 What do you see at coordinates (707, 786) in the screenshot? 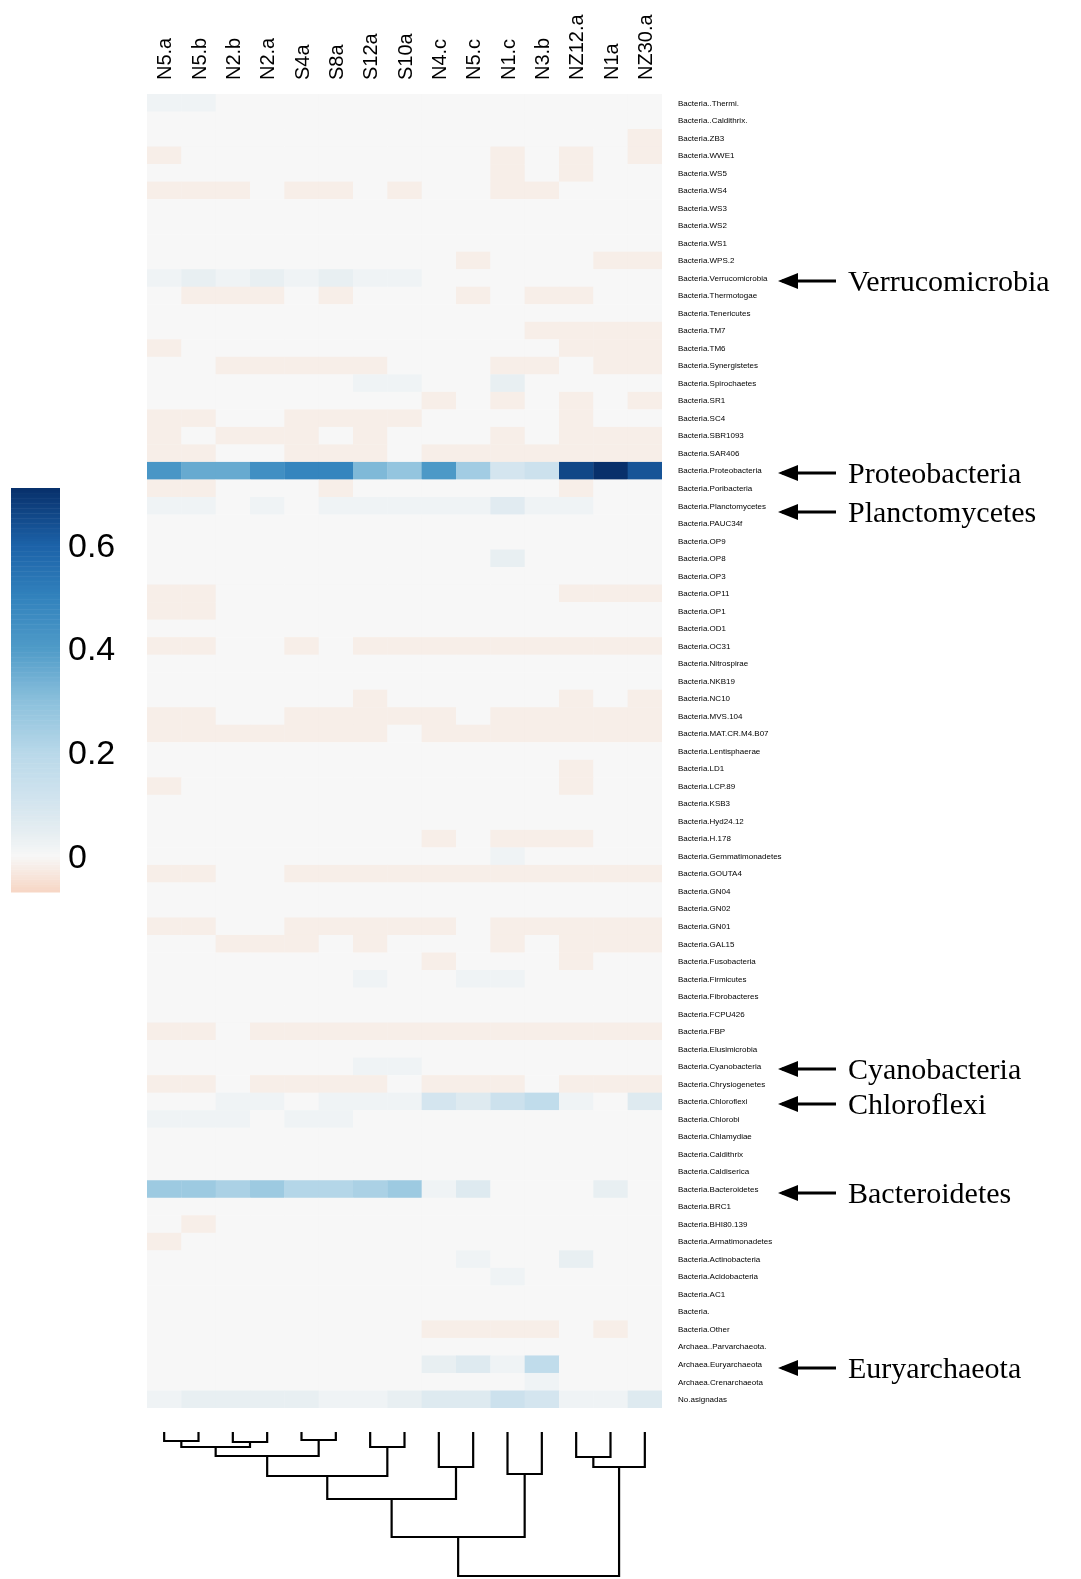
I see `y-tick-label: Bacteria.LCP.89` at bounding box center [707, 786].